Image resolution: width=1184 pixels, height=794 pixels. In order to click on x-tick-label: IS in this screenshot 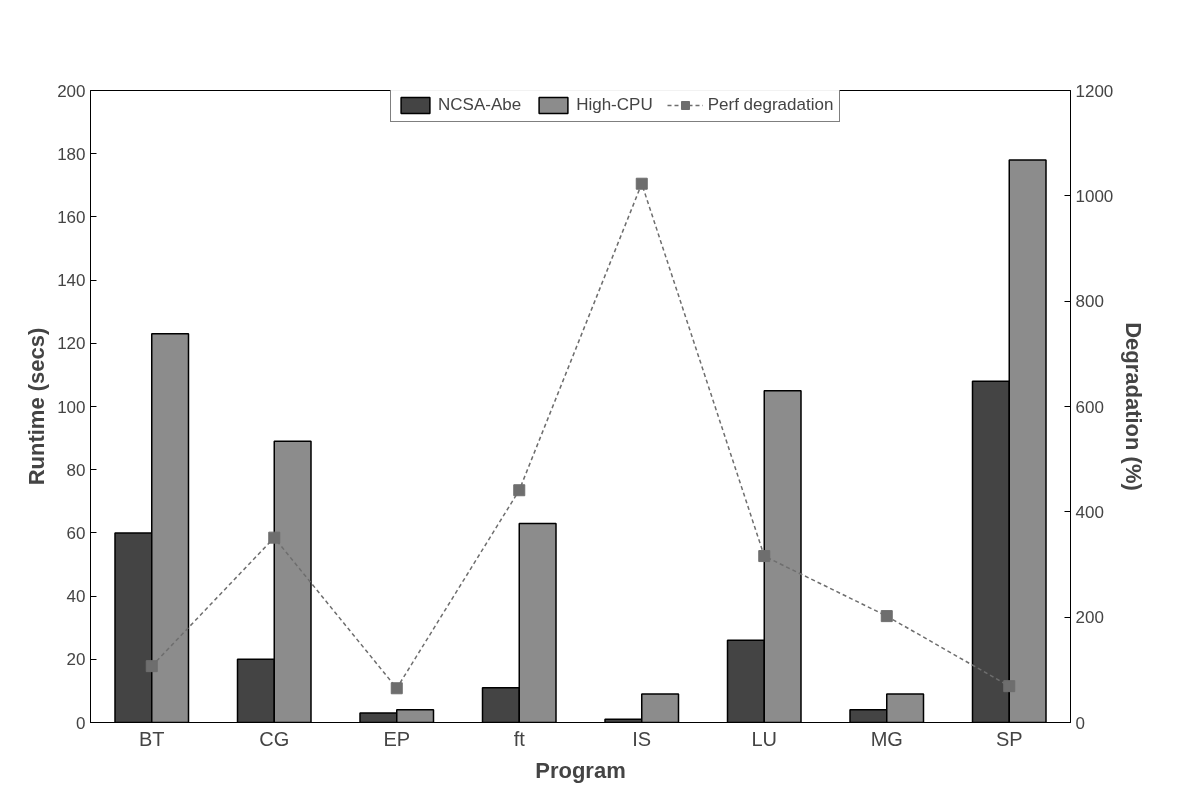, I will do `click(642, 738)`.